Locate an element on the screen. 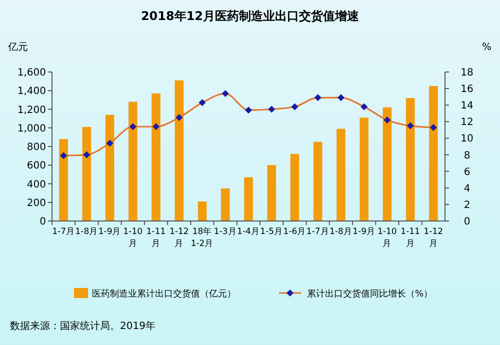 This screenshot has width=500, height=345. y-tick-label: 1,400 is located at coordinates (31, 92).